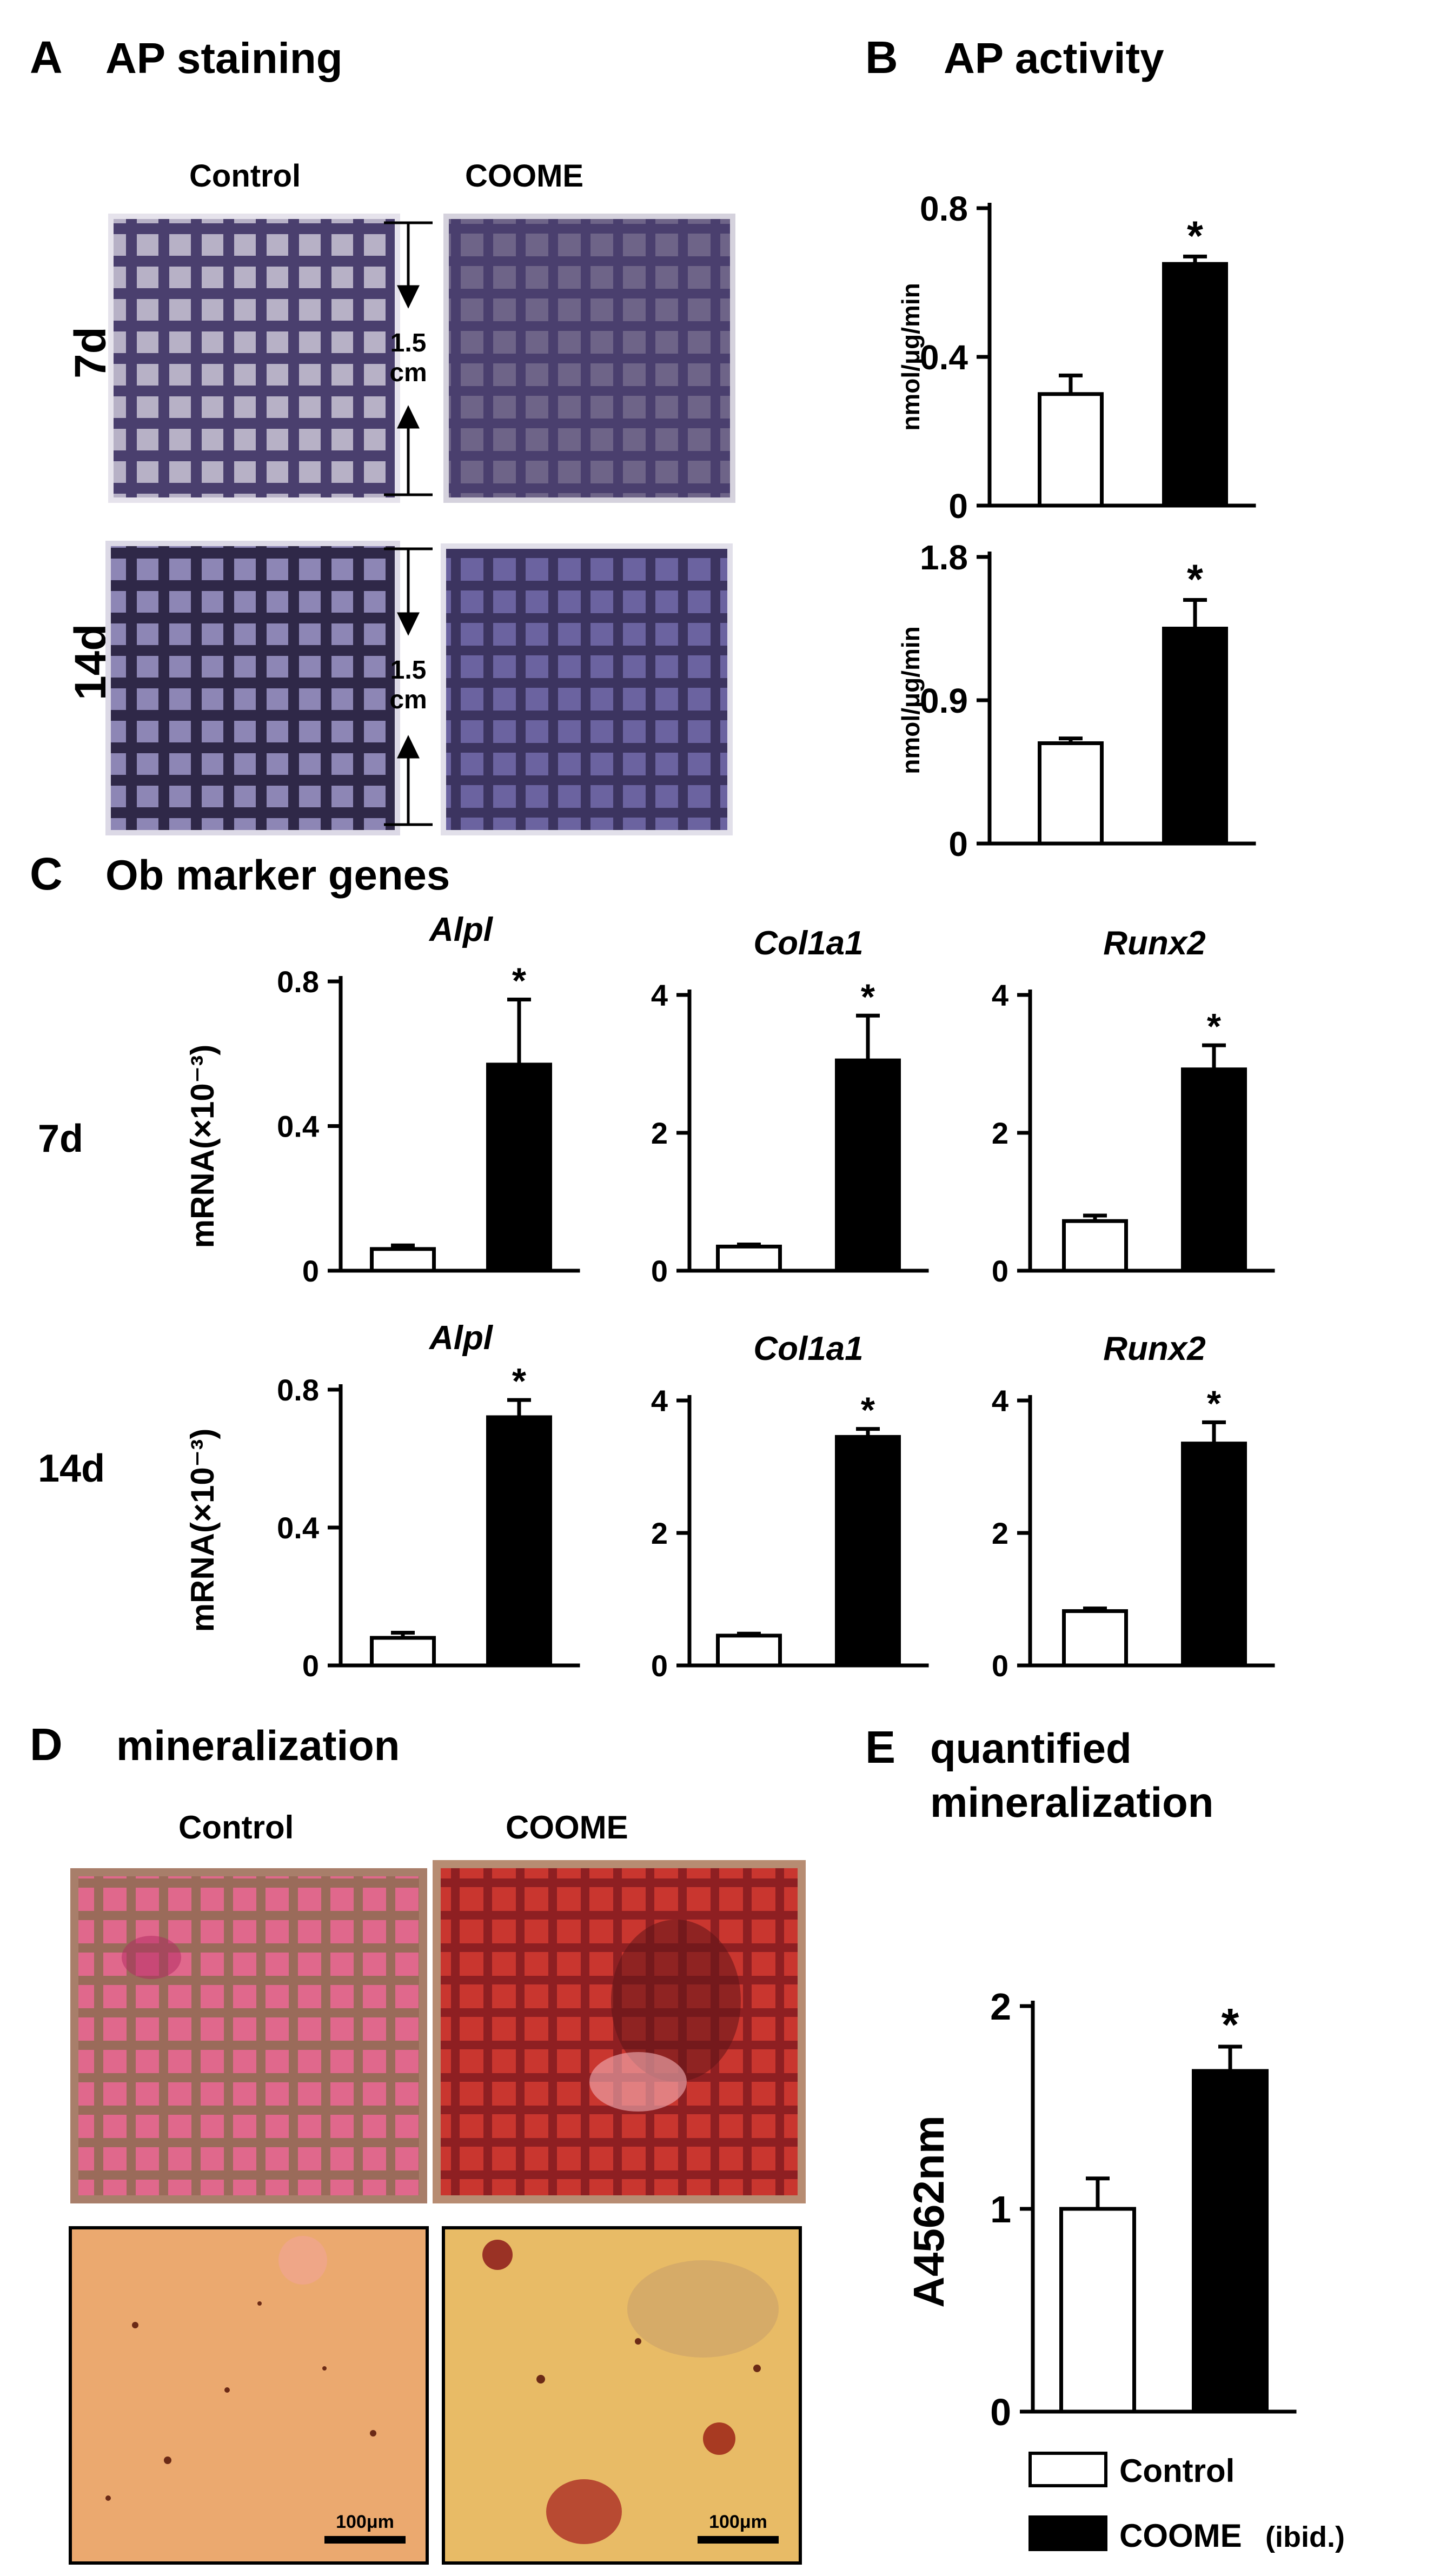  Describe the element at coordinates (1031, 1748) in the screenshot. I see `panel-e-title-line1: quantified` at that location.